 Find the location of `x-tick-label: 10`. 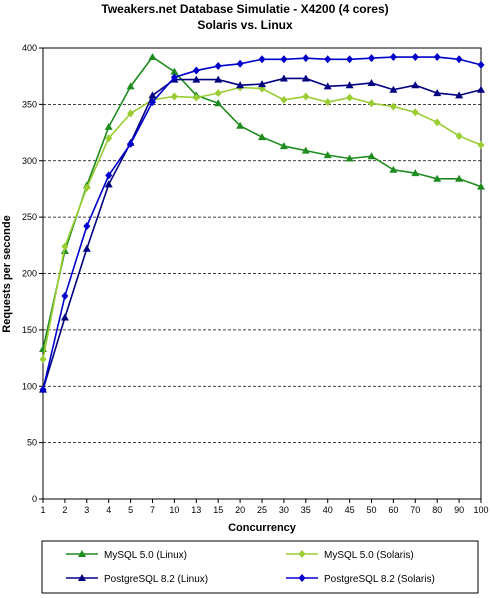

x-tick-label: 10 is located at coordinates (174, 510).